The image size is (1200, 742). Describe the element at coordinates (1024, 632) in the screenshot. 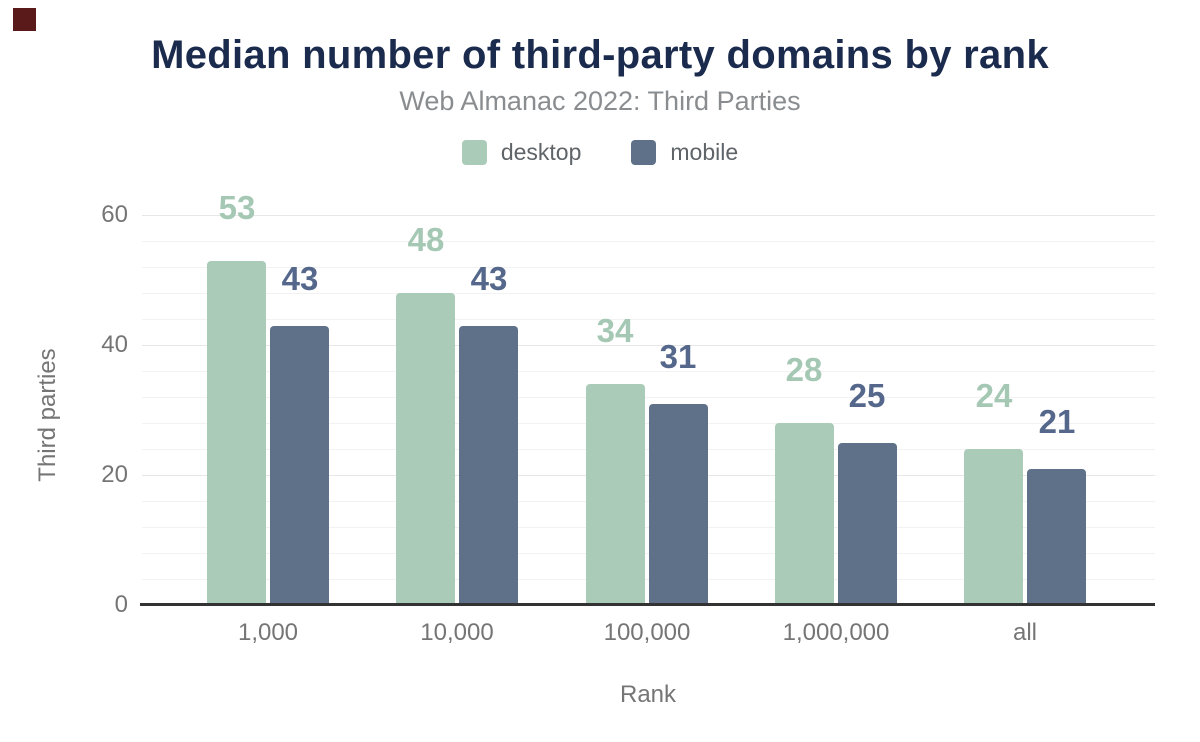

I see `x-tick-label: all` at that location.